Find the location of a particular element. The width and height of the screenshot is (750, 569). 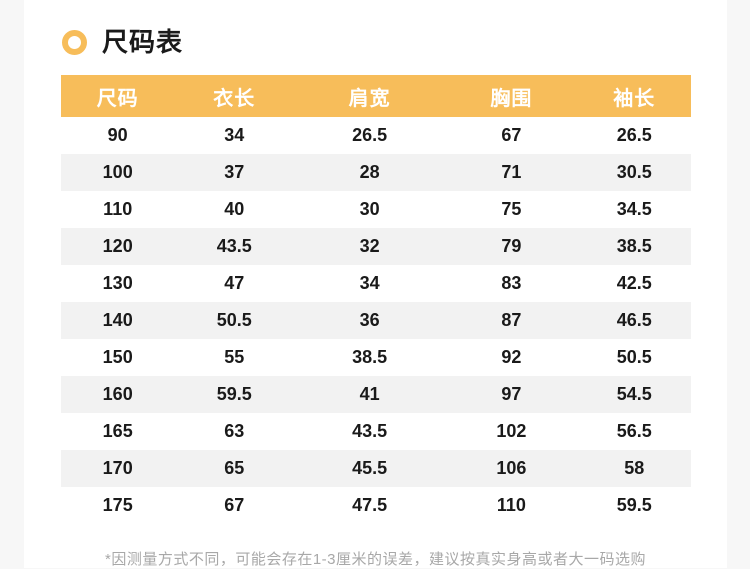

table-cell: 45.5 is located at coordinates (370, 468).